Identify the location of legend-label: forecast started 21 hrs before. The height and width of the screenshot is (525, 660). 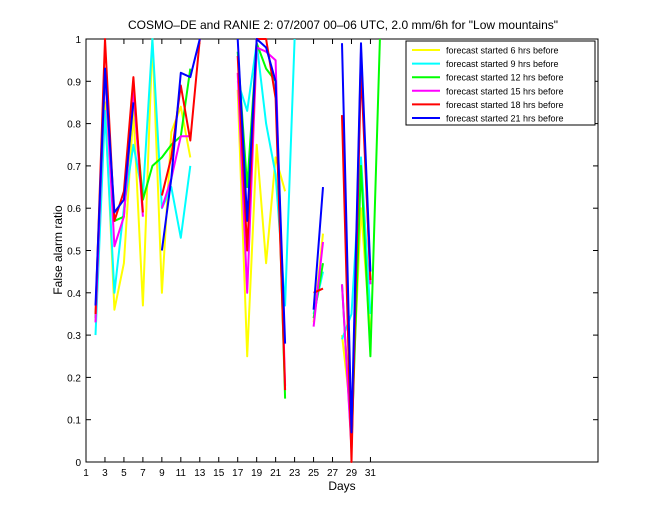
(505, 119).